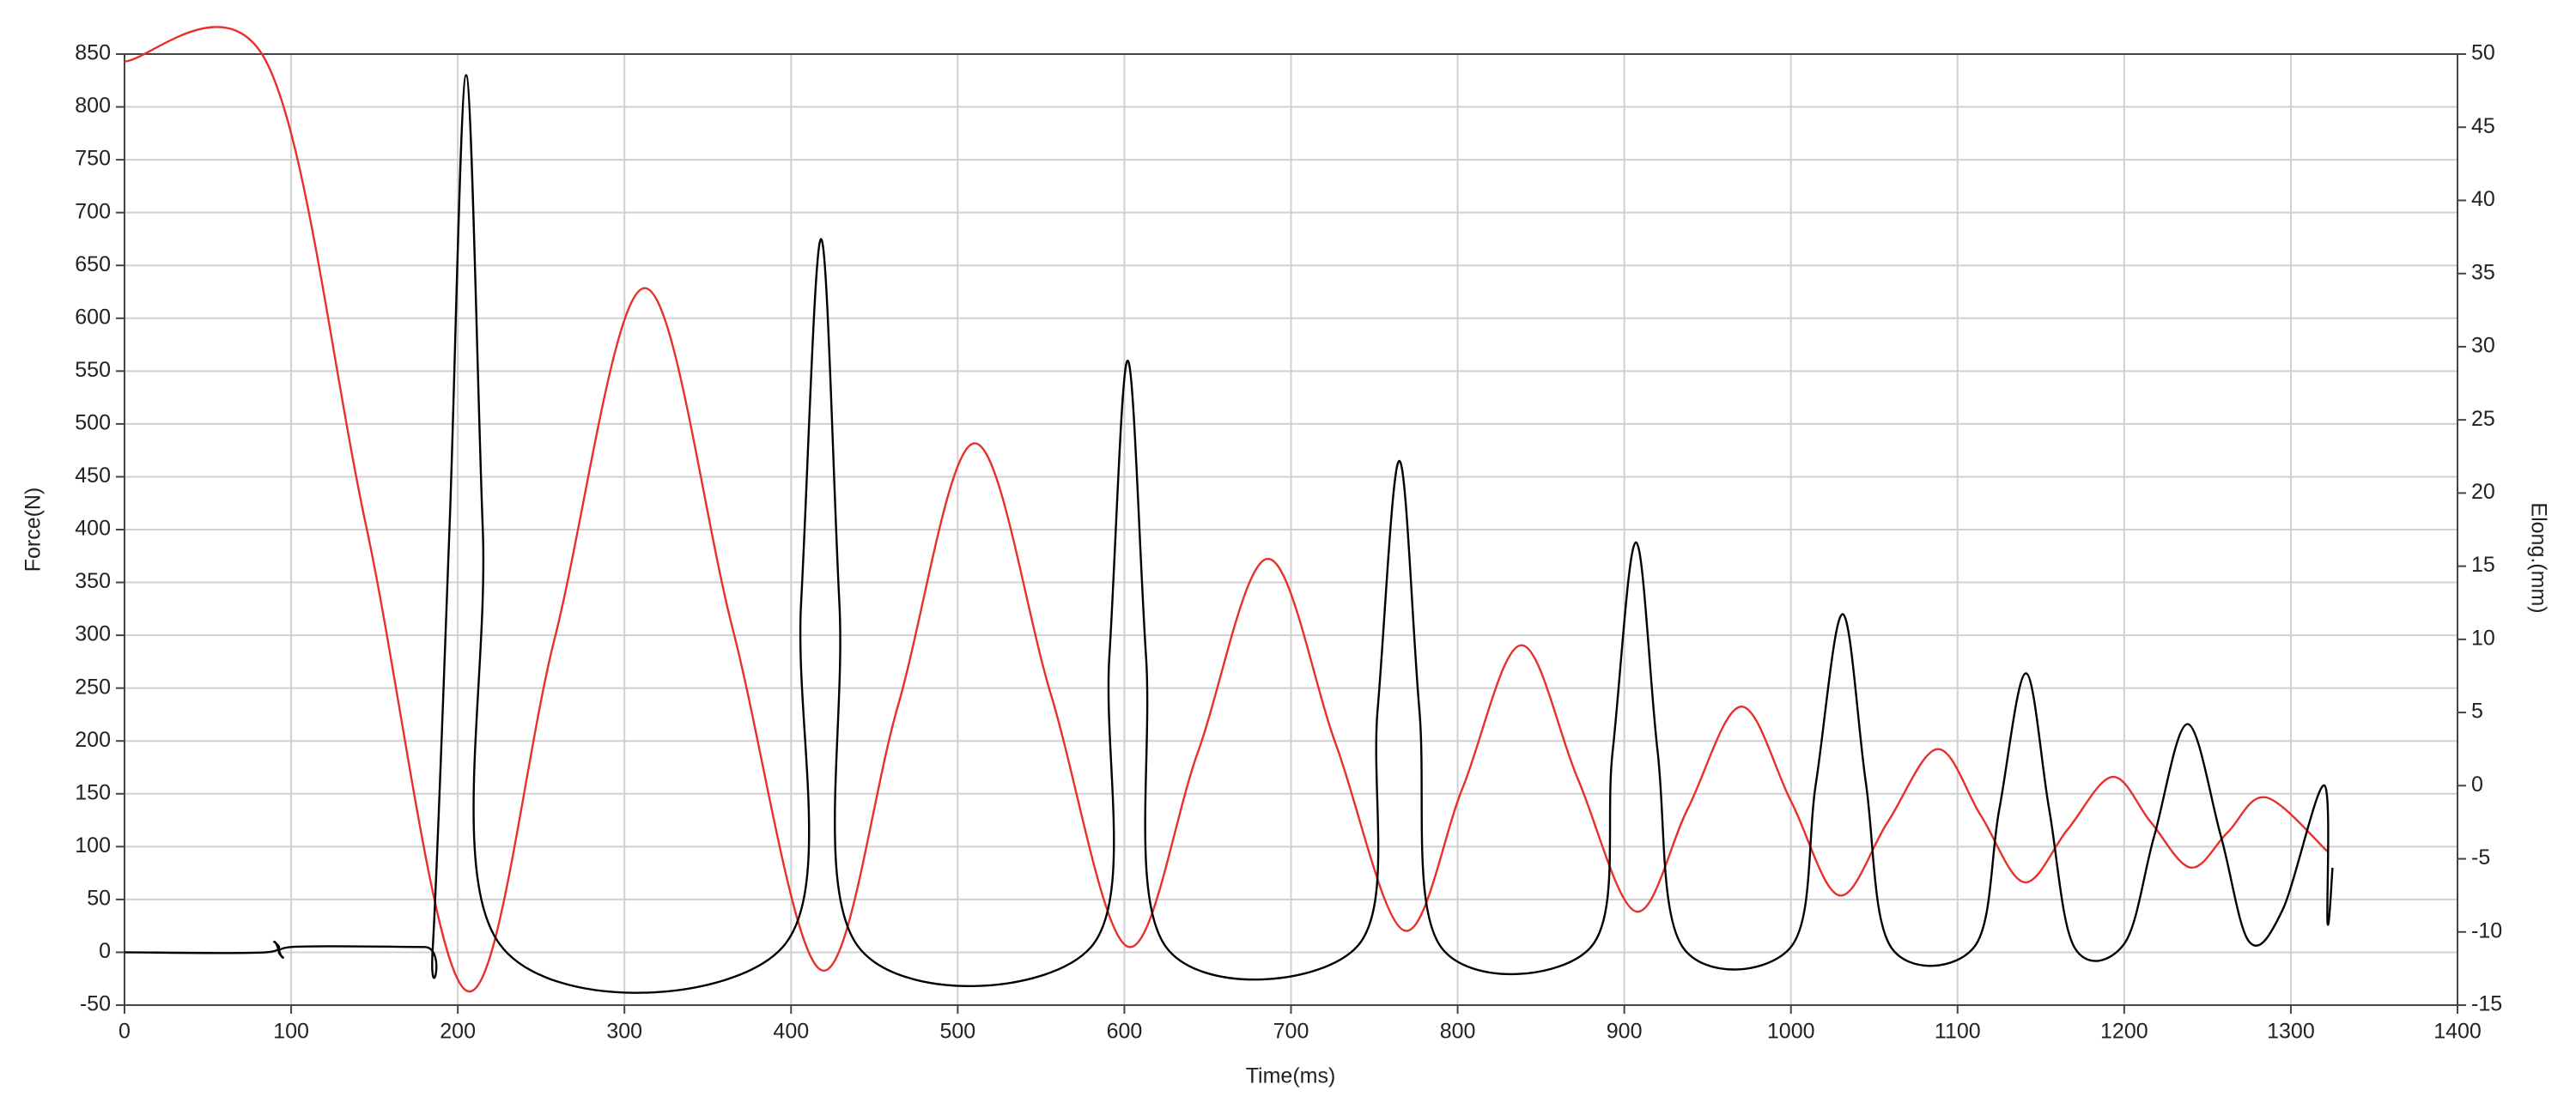  Describe the element at coordinates (957, 1032) in the screenshot. I see `x-tick-label: 500` at that location.